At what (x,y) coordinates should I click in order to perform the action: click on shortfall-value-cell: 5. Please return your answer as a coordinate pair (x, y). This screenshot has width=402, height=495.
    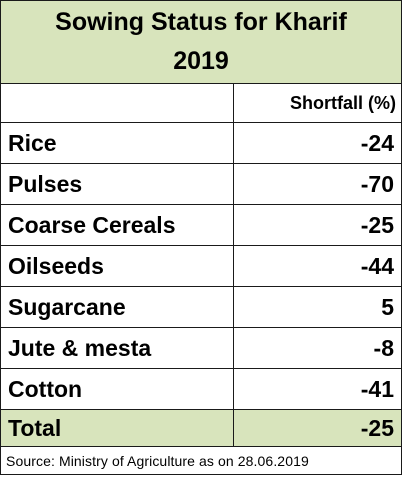
    Looking at the image, I should click on (317, 307).